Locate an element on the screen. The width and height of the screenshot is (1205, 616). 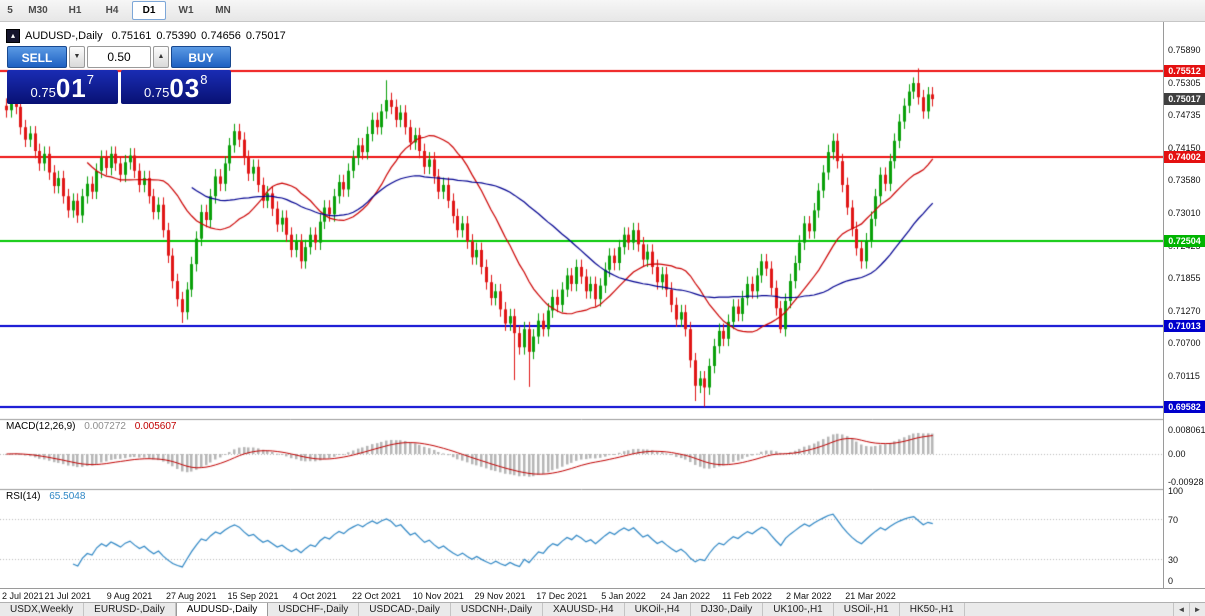
date-axis-label: 9 Aug 2021 is located at coordinates (129, 596).